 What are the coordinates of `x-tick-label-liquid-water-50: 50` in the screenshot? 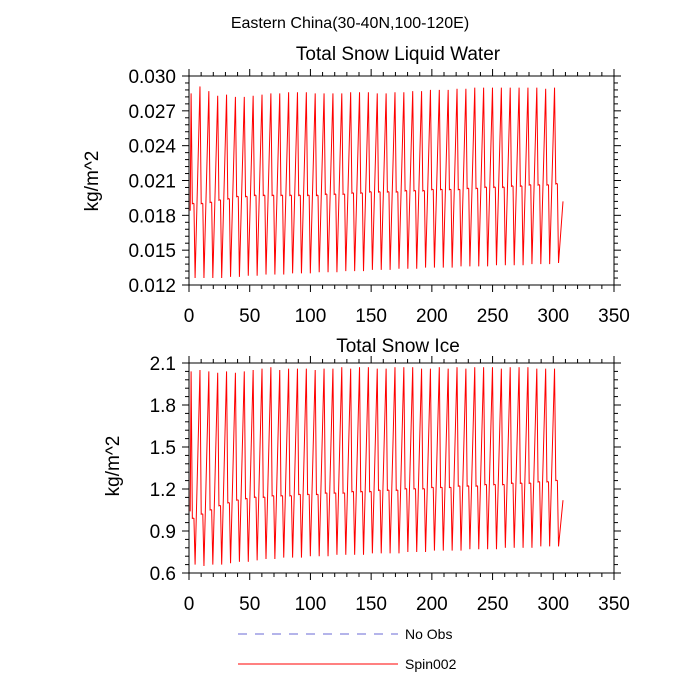 It's located at (249, 316).